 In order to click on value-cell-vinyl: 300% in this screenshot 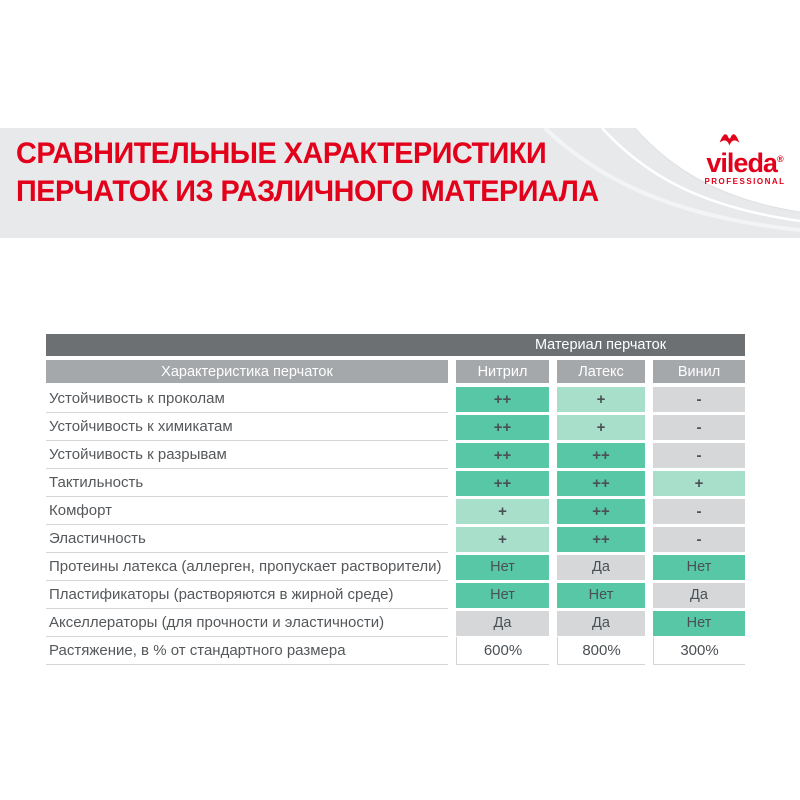, I will do `click(699, 651)`.